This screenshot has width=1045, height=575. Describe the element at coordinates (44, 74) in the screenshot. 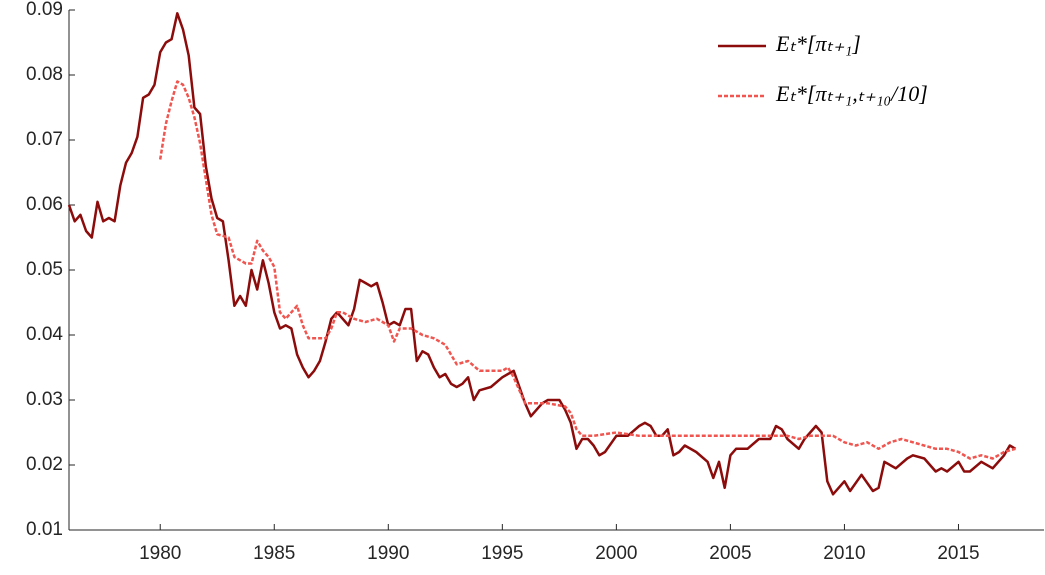

I see `y-tick-label: 0.08` at that location.